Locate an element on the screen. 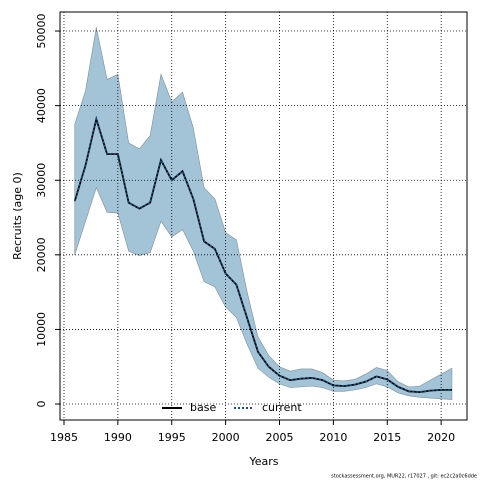 The width and height of the screenshot is (480, 480). x-tick-label: 1985 is located at coordinates (64, 437).